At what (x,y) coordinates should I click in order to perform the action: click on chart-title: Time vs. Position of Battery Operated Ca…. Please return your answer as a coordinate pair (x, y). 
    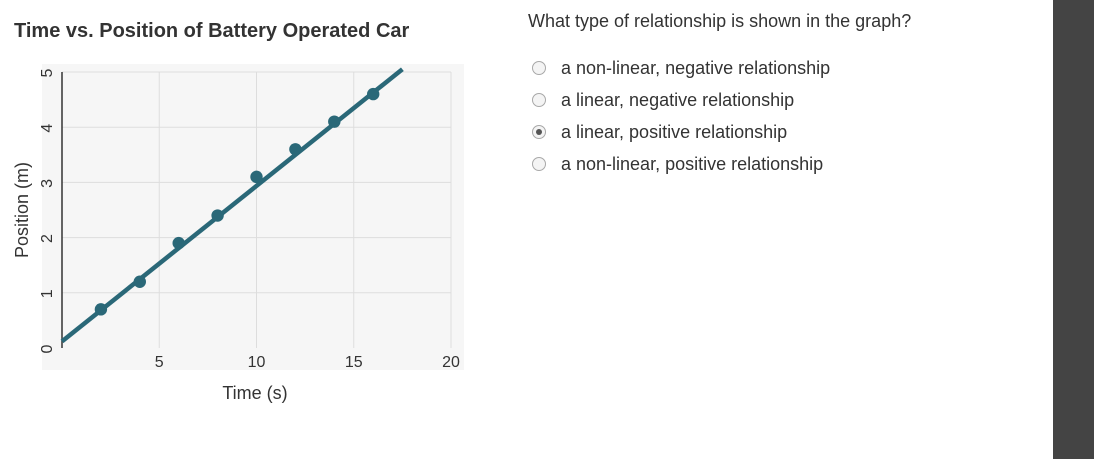
    Looking at the image, I should click on (212, 31).